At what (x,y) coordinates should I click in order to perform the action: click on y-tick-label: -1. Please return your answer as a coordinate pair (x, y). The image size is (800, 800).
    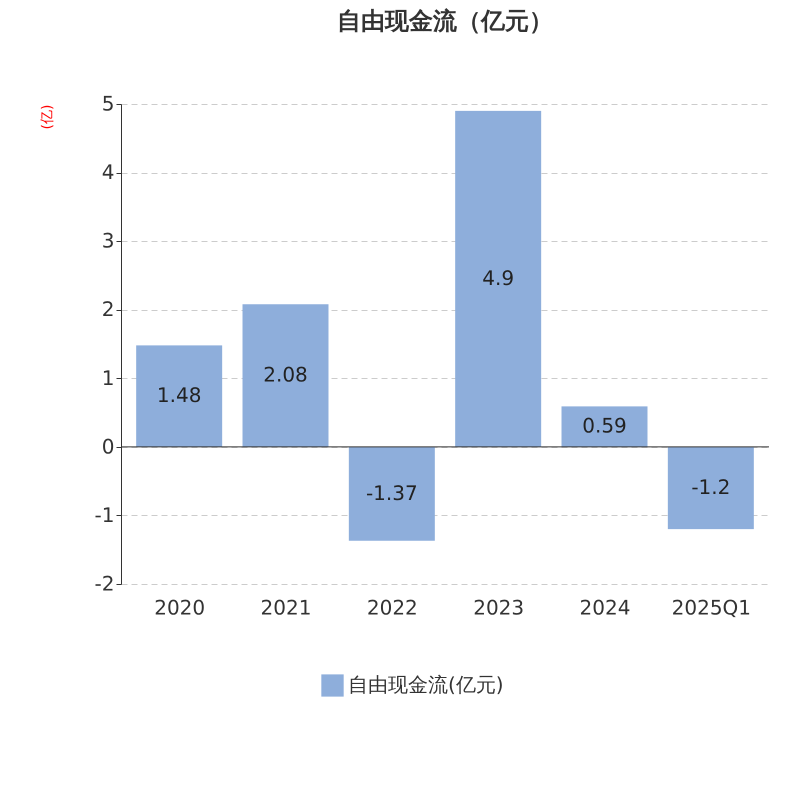
    Looking at the image, I should click on (104, 514).